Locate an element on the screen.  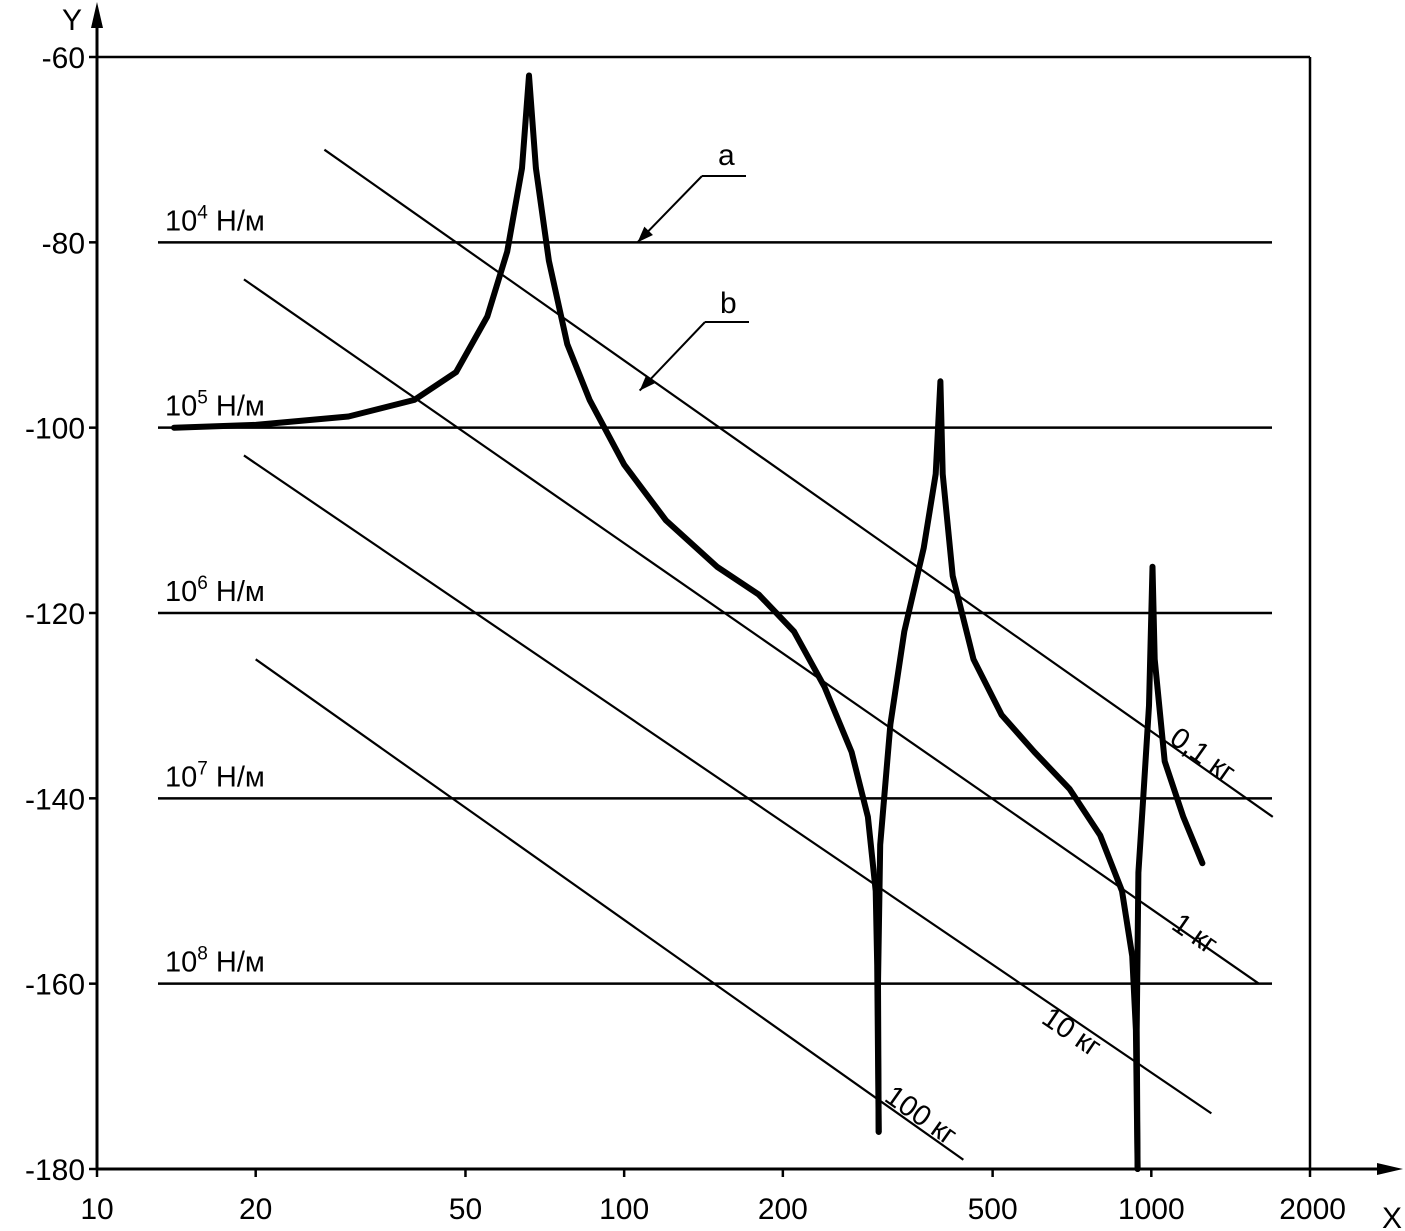
x-tick-label: 50 is located at coordinates (465, 1209).